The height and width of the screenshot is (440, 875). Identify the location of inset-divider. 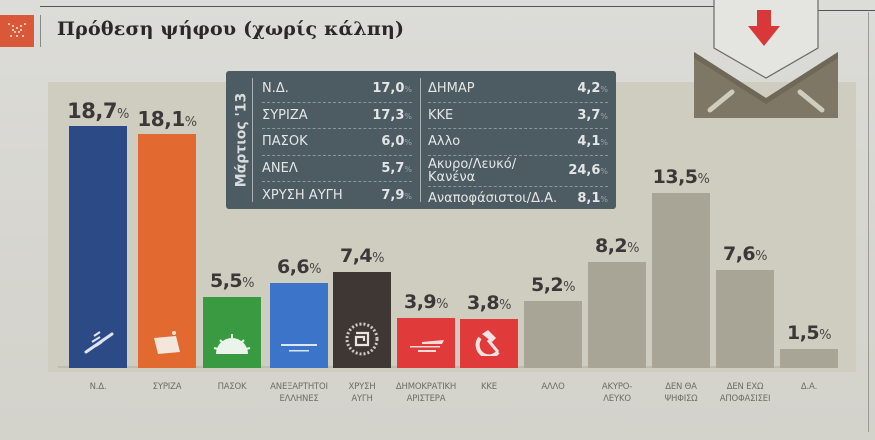
(420, 140).